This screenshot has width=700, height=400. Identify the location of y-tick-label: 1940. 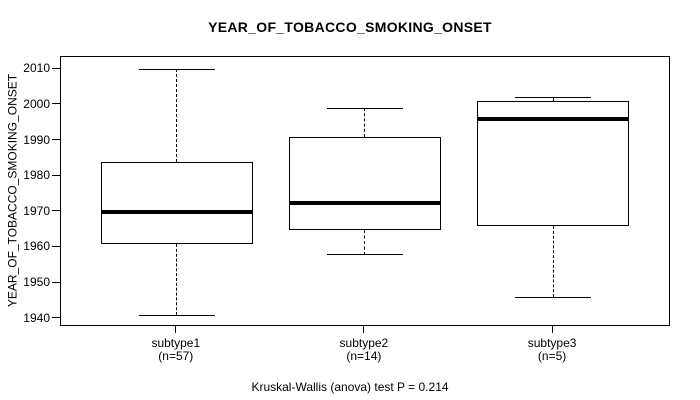
(36, 317).